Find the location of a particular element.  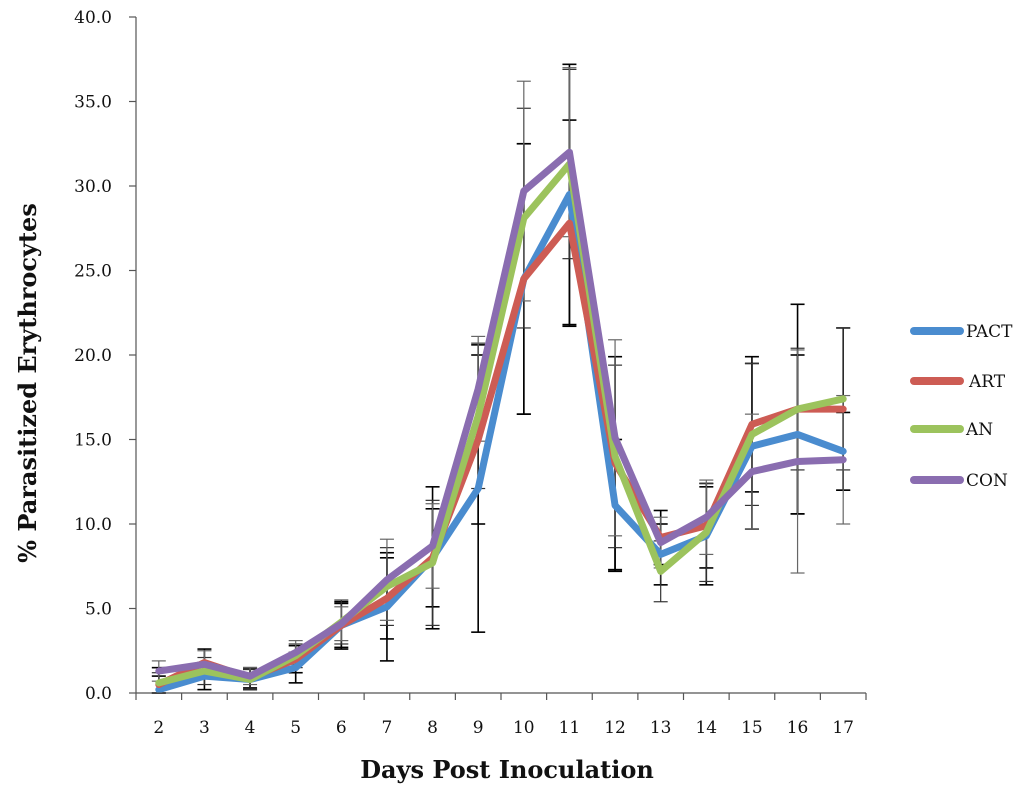

x-tick-label: 6 is located at coordinates (341, 728).